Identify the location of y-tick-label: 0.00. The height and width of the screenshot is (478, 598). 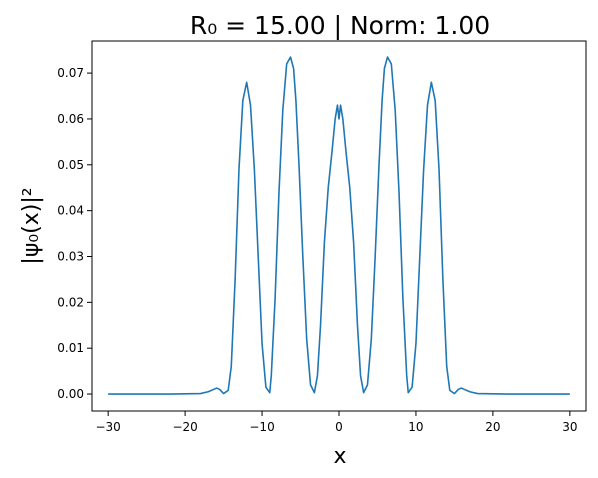
(70, 394).